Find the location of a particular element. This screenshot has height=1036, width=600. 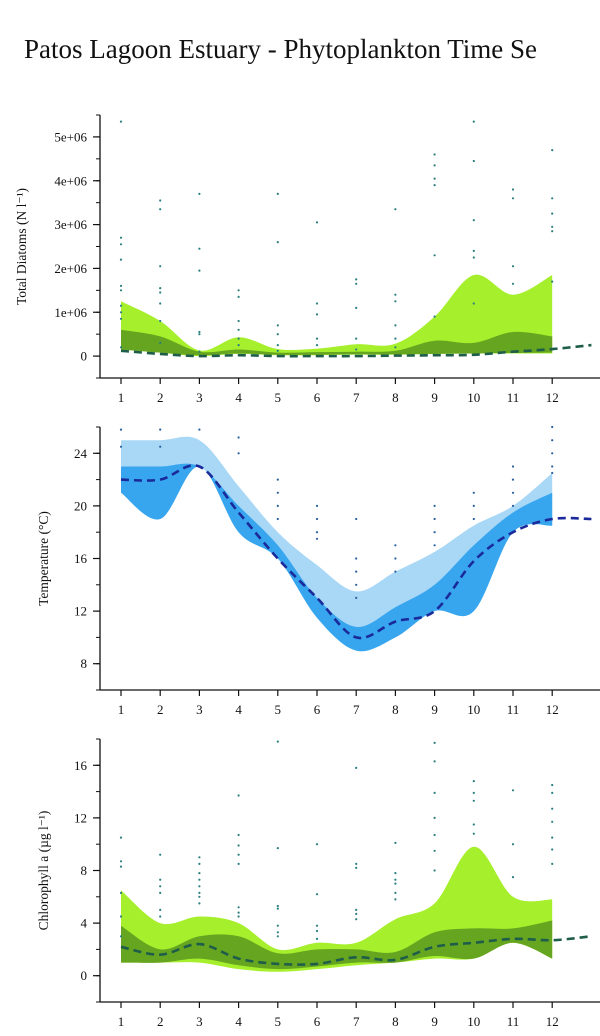

temperature-y-tick-label: 16 is located at coordinates (81, 558).